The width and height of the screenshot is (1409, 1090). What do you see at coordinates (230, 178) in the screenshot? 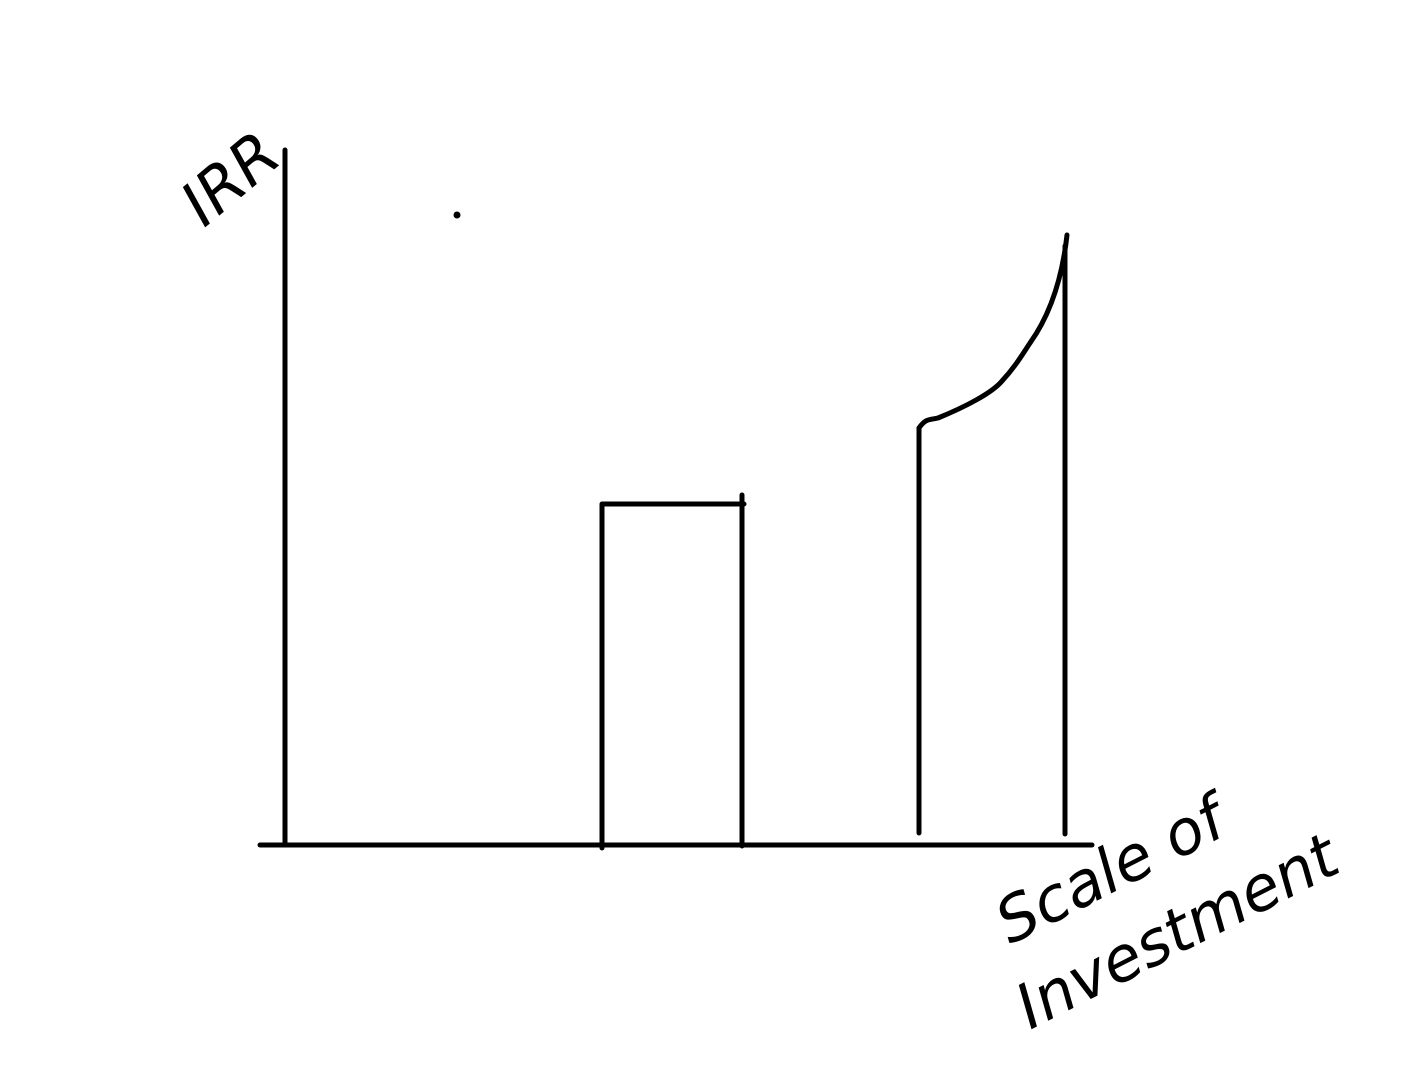
I see `y-axis-label: IRR` at bounding box center [230, 178].